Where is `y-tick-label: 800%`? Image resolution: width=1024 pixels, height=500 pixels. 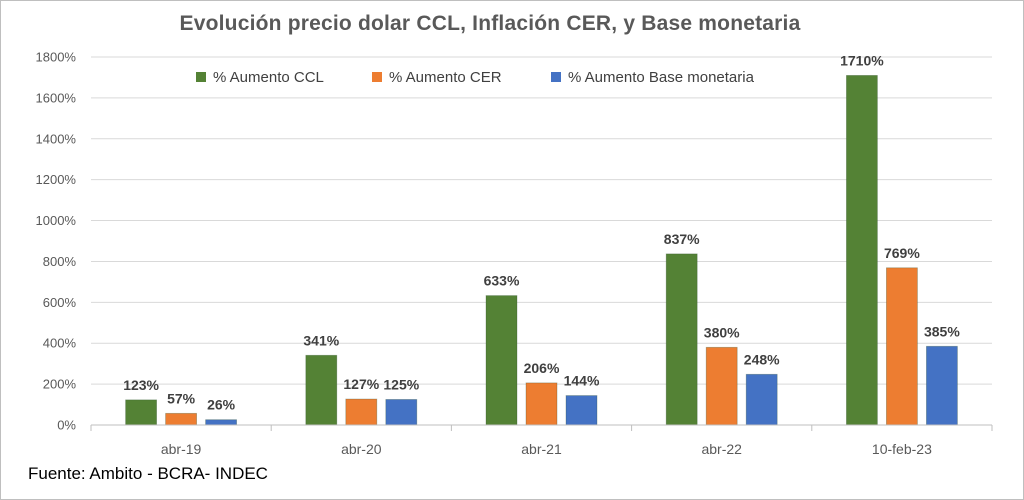 y-tick-label: 800% is located at coordinates (60, 261).